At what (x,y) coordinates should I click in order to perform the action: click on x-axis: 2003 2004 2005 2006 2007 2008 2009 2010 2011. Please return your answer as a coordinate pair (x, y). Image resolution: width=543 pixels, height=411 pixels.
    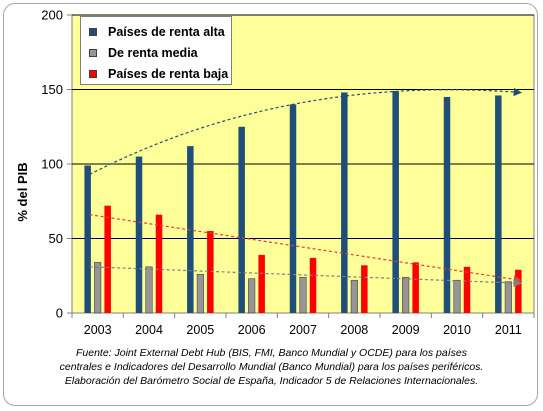
    Looking at the image, I should click on (303, 325).